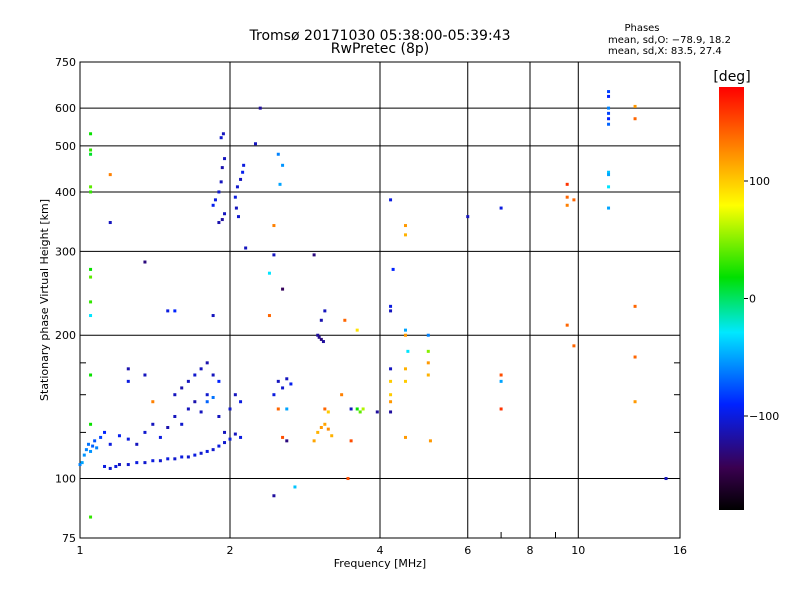 The image size is (800, 600). What do you see at coordinates (467, 550) in the screenshot?
I see `x-tick-label: 6` at bounding box center [467, 550].